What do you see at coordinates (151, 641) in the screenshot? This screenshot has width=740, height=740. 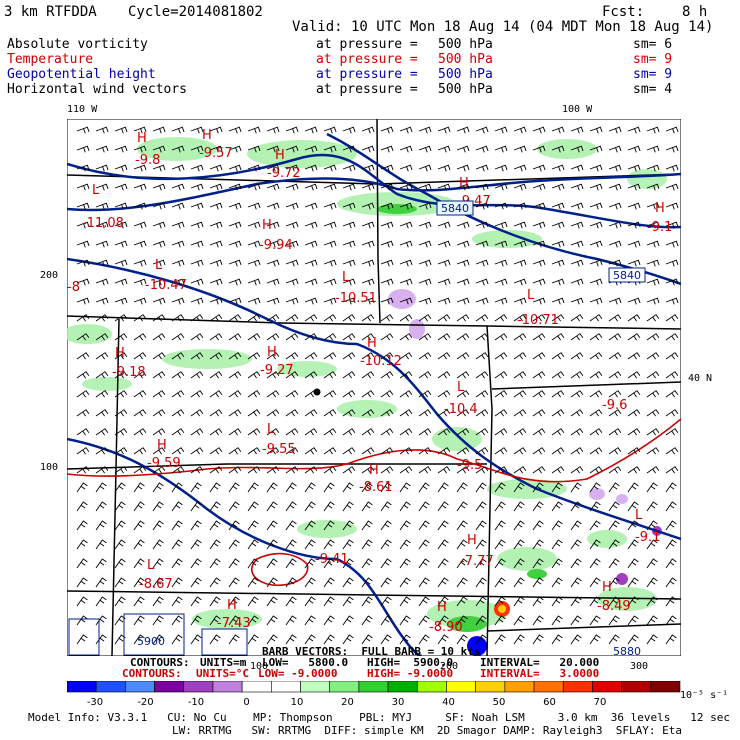 I see `height-label: 5900` at bounding box center [151, 641].